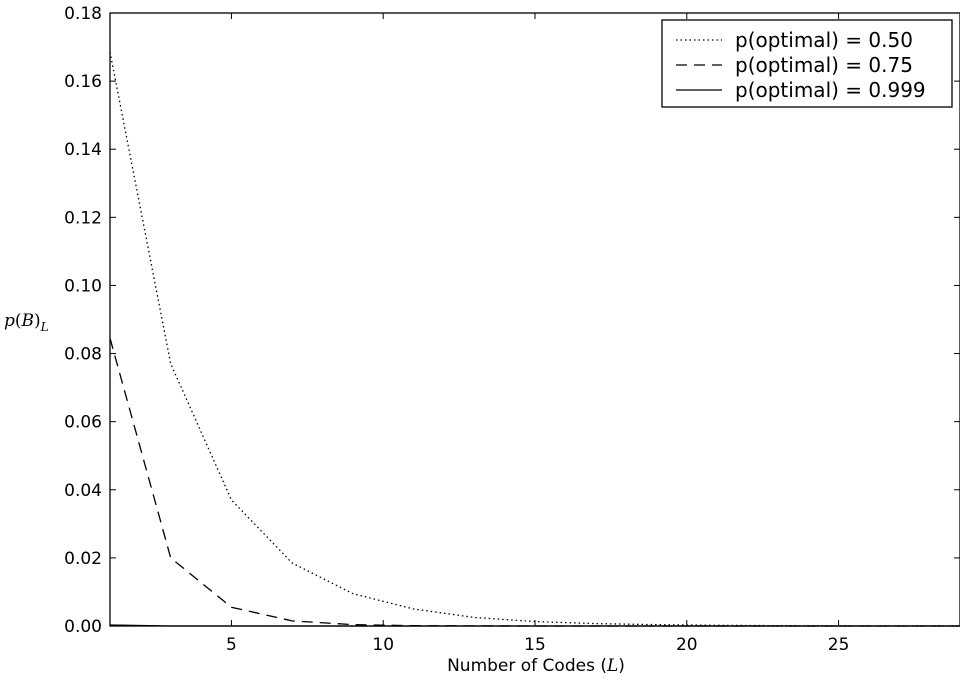  I want to click on y-axis-label-p: p, so click(9, 321).